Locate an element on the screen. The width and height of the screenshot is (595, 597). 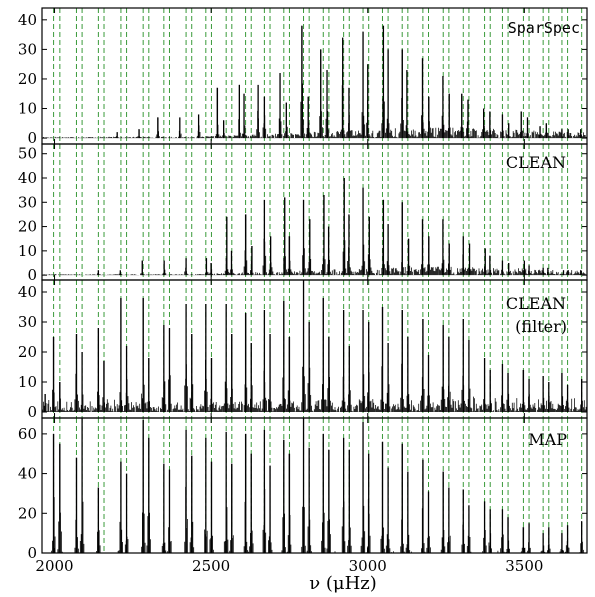
y-tick-label-p3-2: 40 is located at coordinates (27, 474).